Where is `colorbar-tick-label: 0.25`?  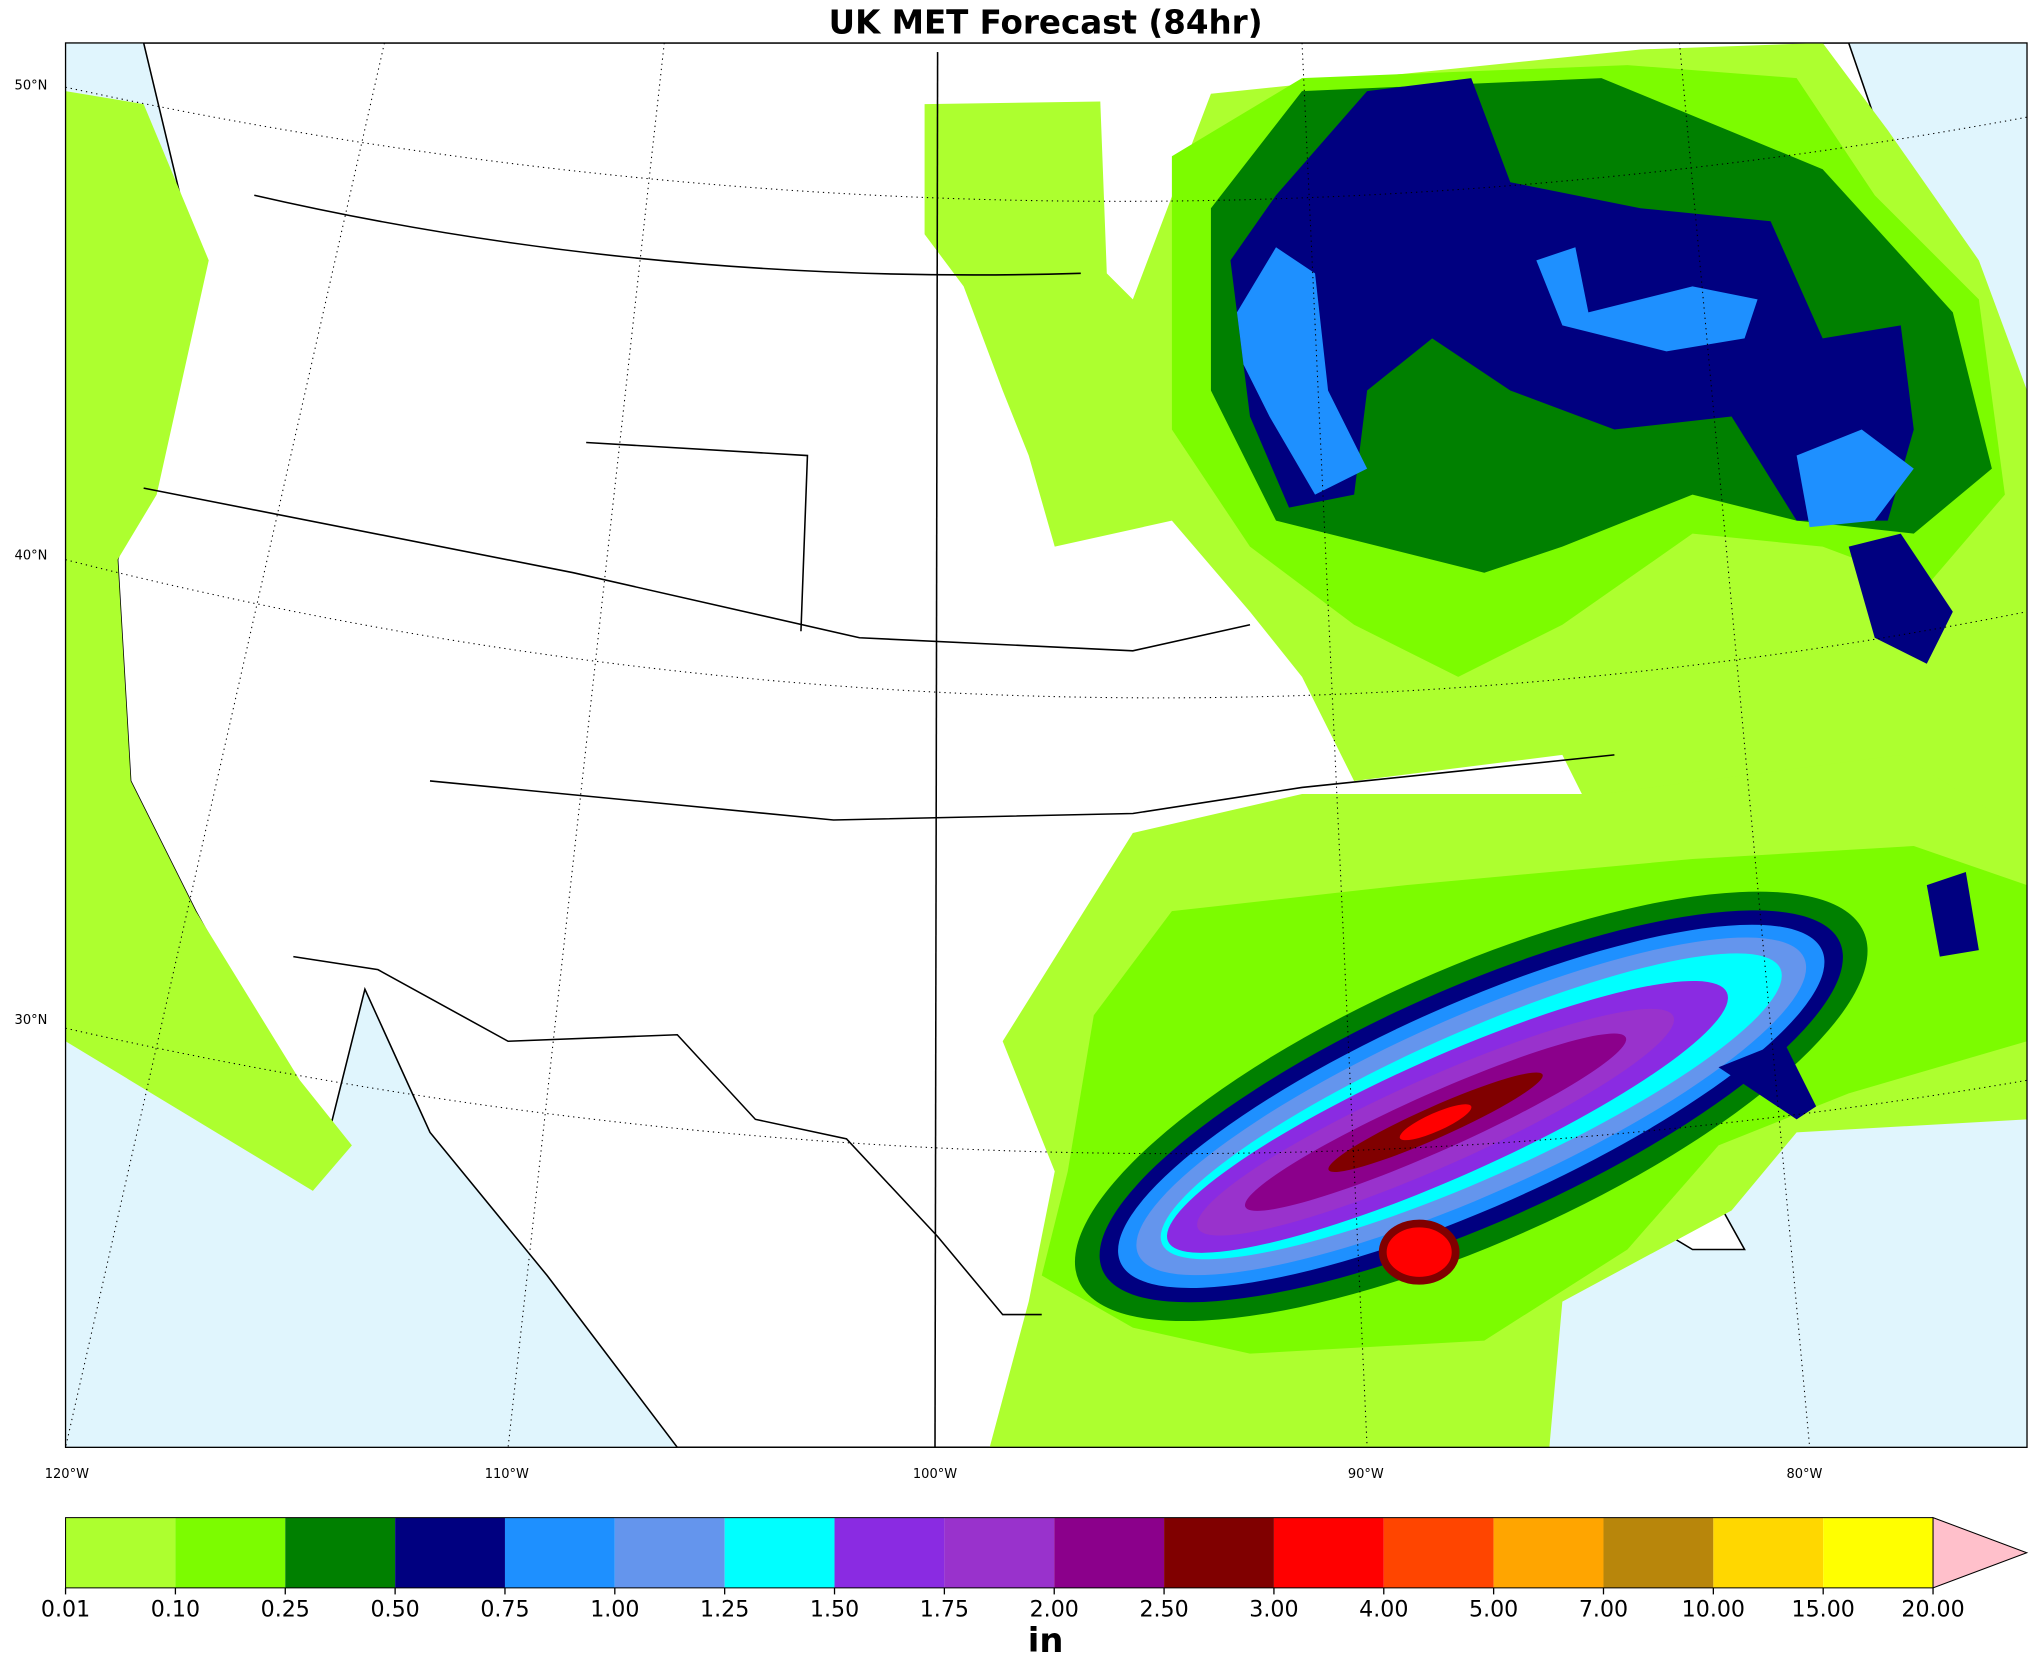
colorbar-tick-label: 0.25 is located at coordinates (285, 1610).